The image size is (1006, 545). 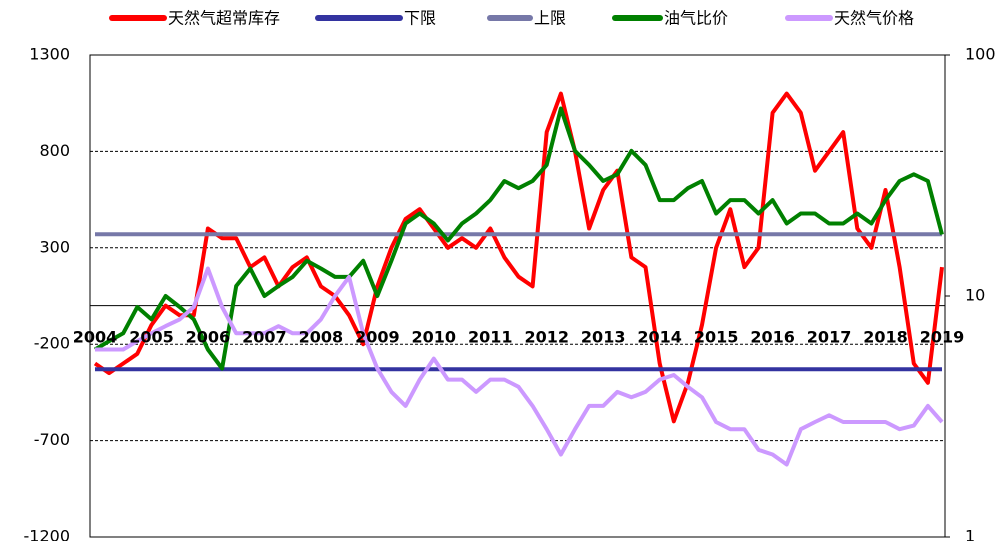 I want to click on y-tick-label: 800, so click(x=54, y=150).